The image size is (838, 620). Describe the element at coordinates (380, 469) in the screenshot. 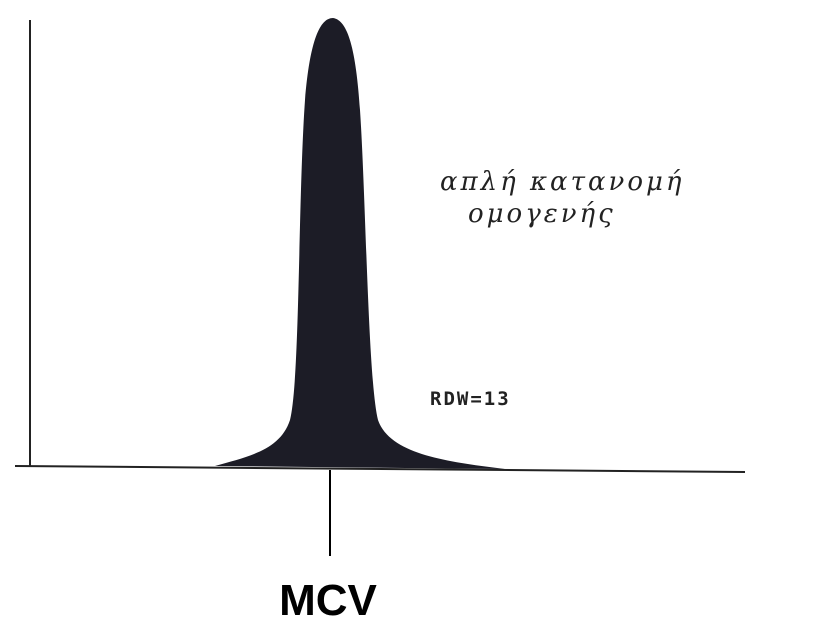

I see `x-axis` at that location.